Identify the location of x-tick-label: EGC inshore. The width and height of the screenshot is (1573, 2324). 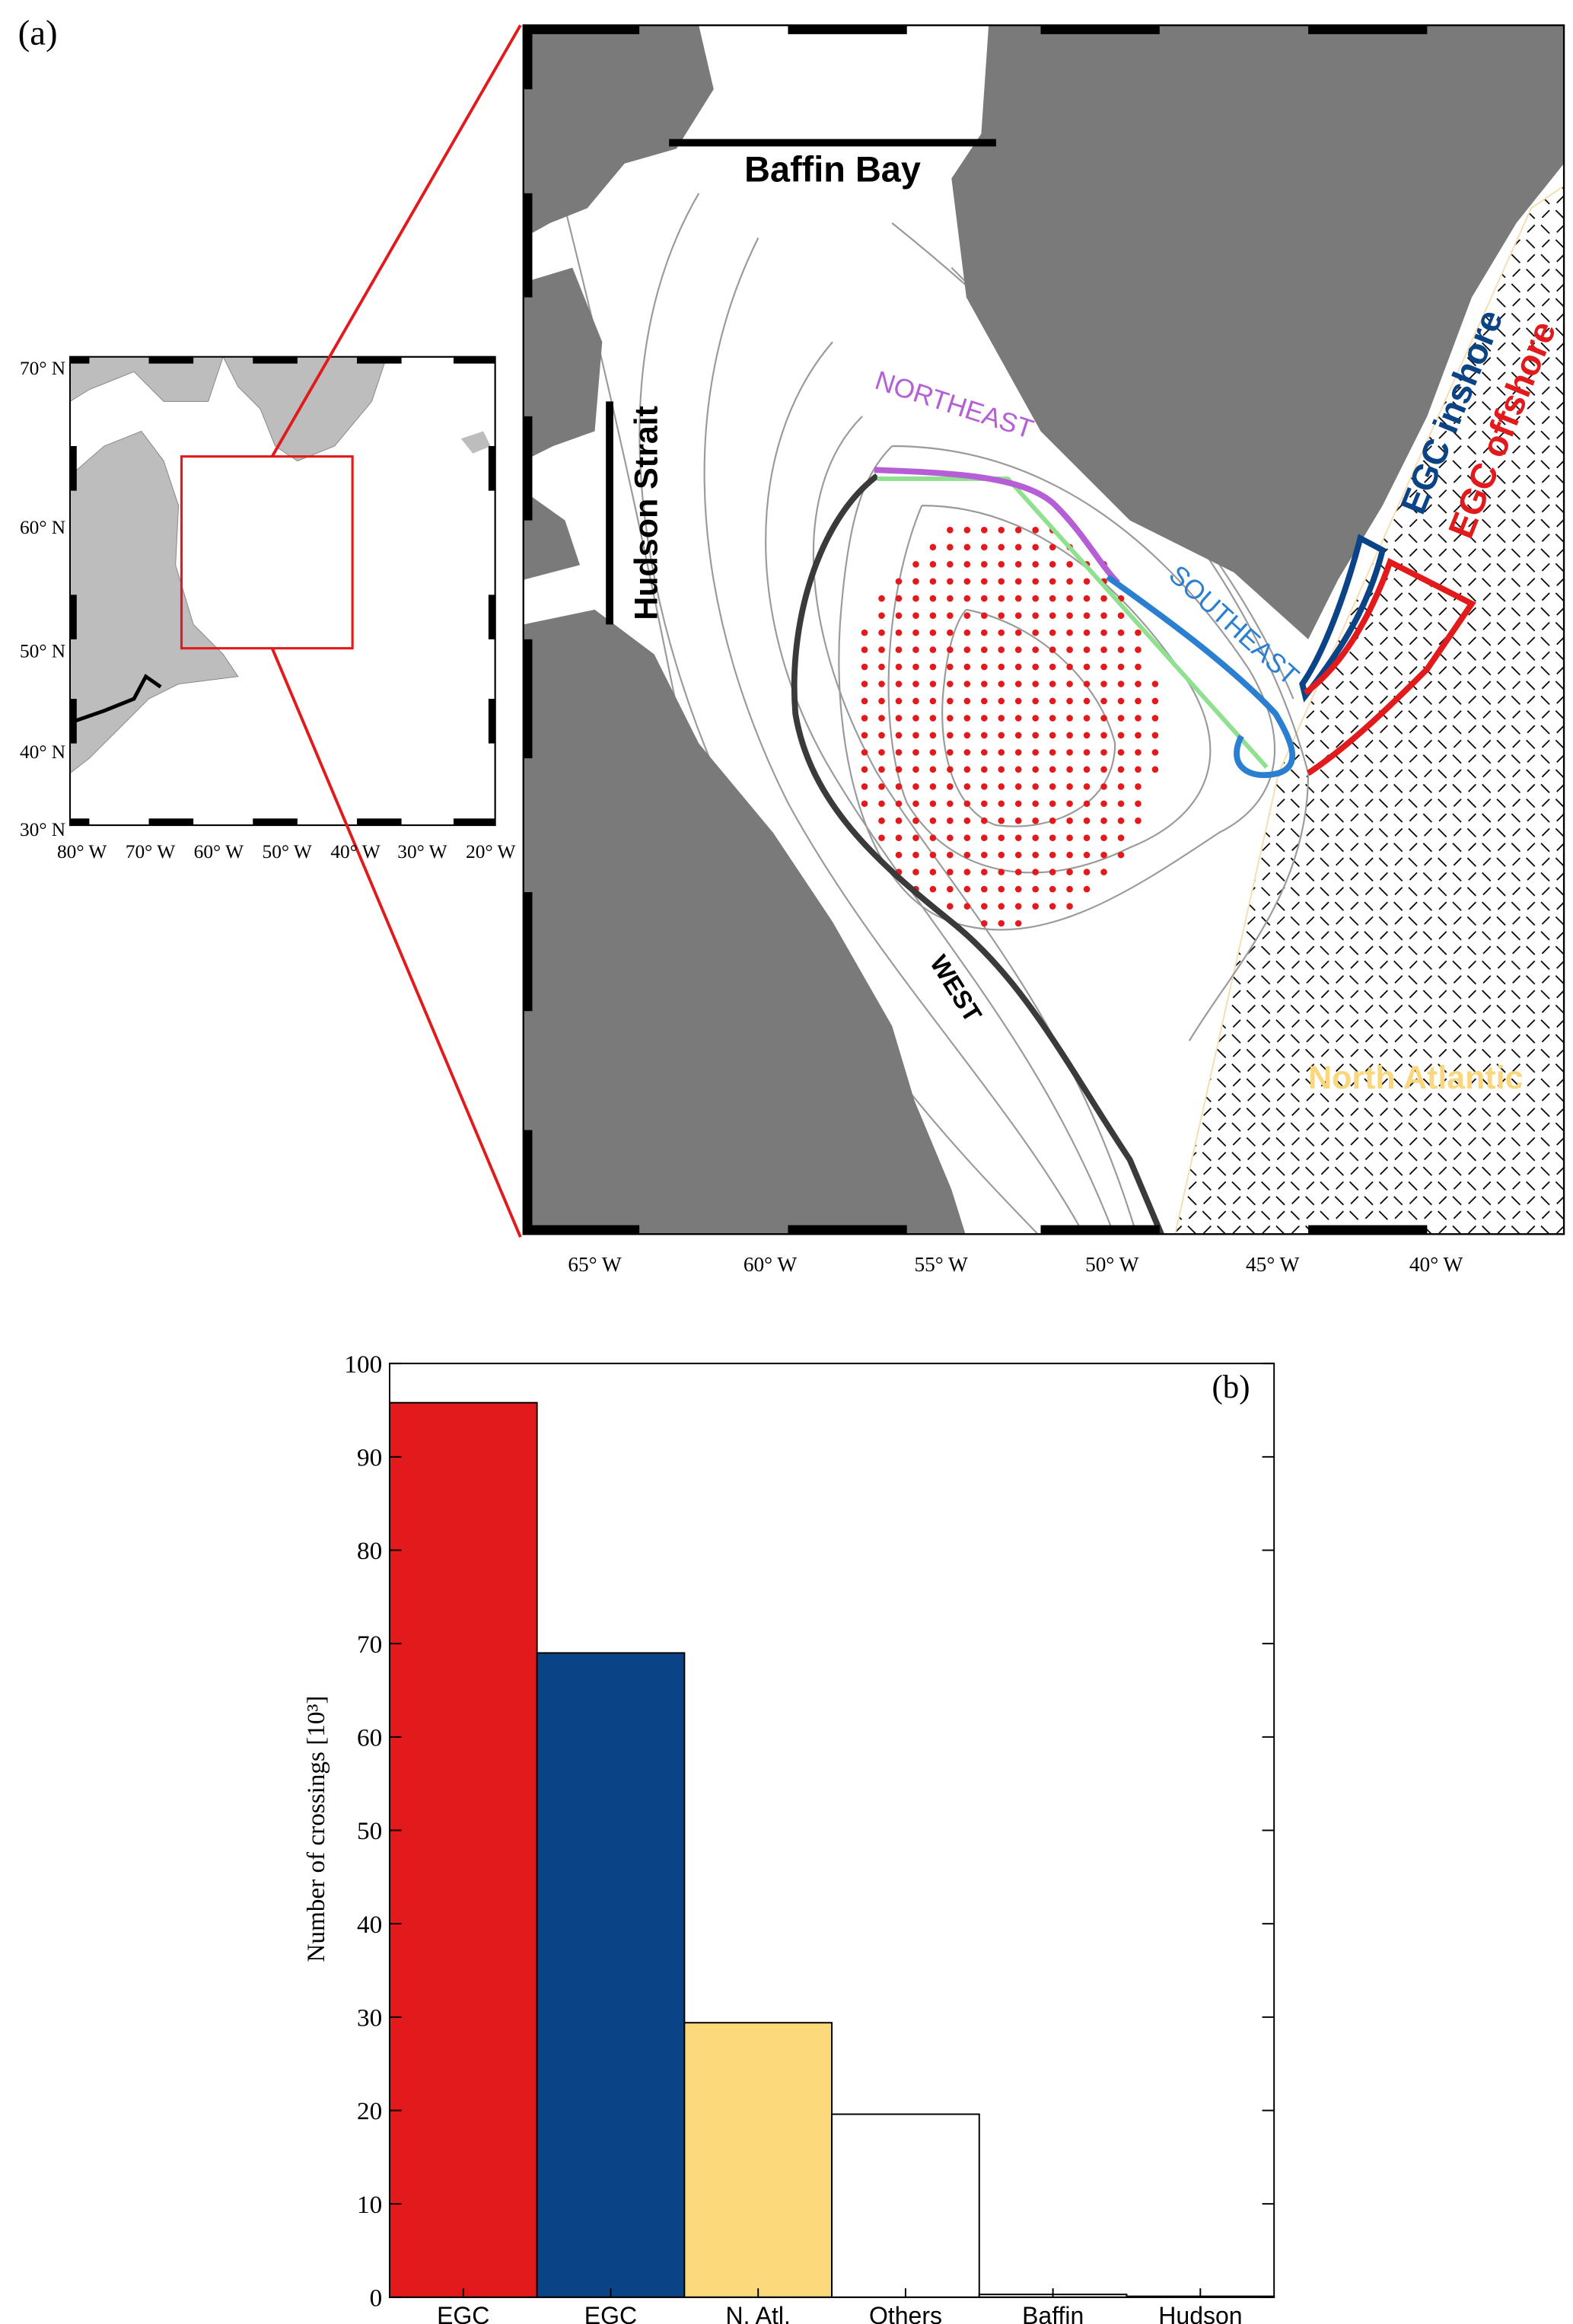
(611, 2313).